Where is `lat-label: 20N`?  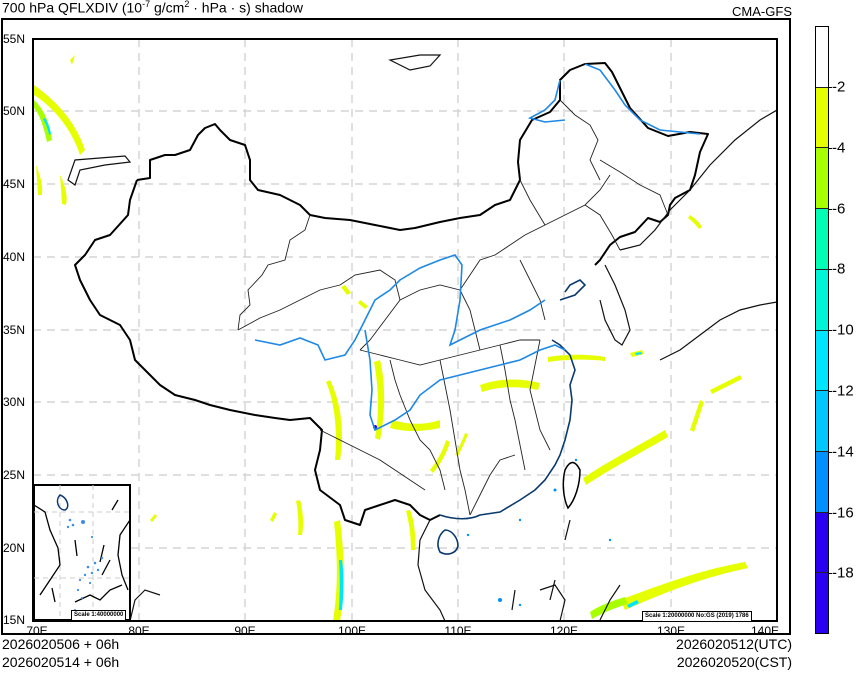 lat-label: 20N is located at coordinates (14, 548).